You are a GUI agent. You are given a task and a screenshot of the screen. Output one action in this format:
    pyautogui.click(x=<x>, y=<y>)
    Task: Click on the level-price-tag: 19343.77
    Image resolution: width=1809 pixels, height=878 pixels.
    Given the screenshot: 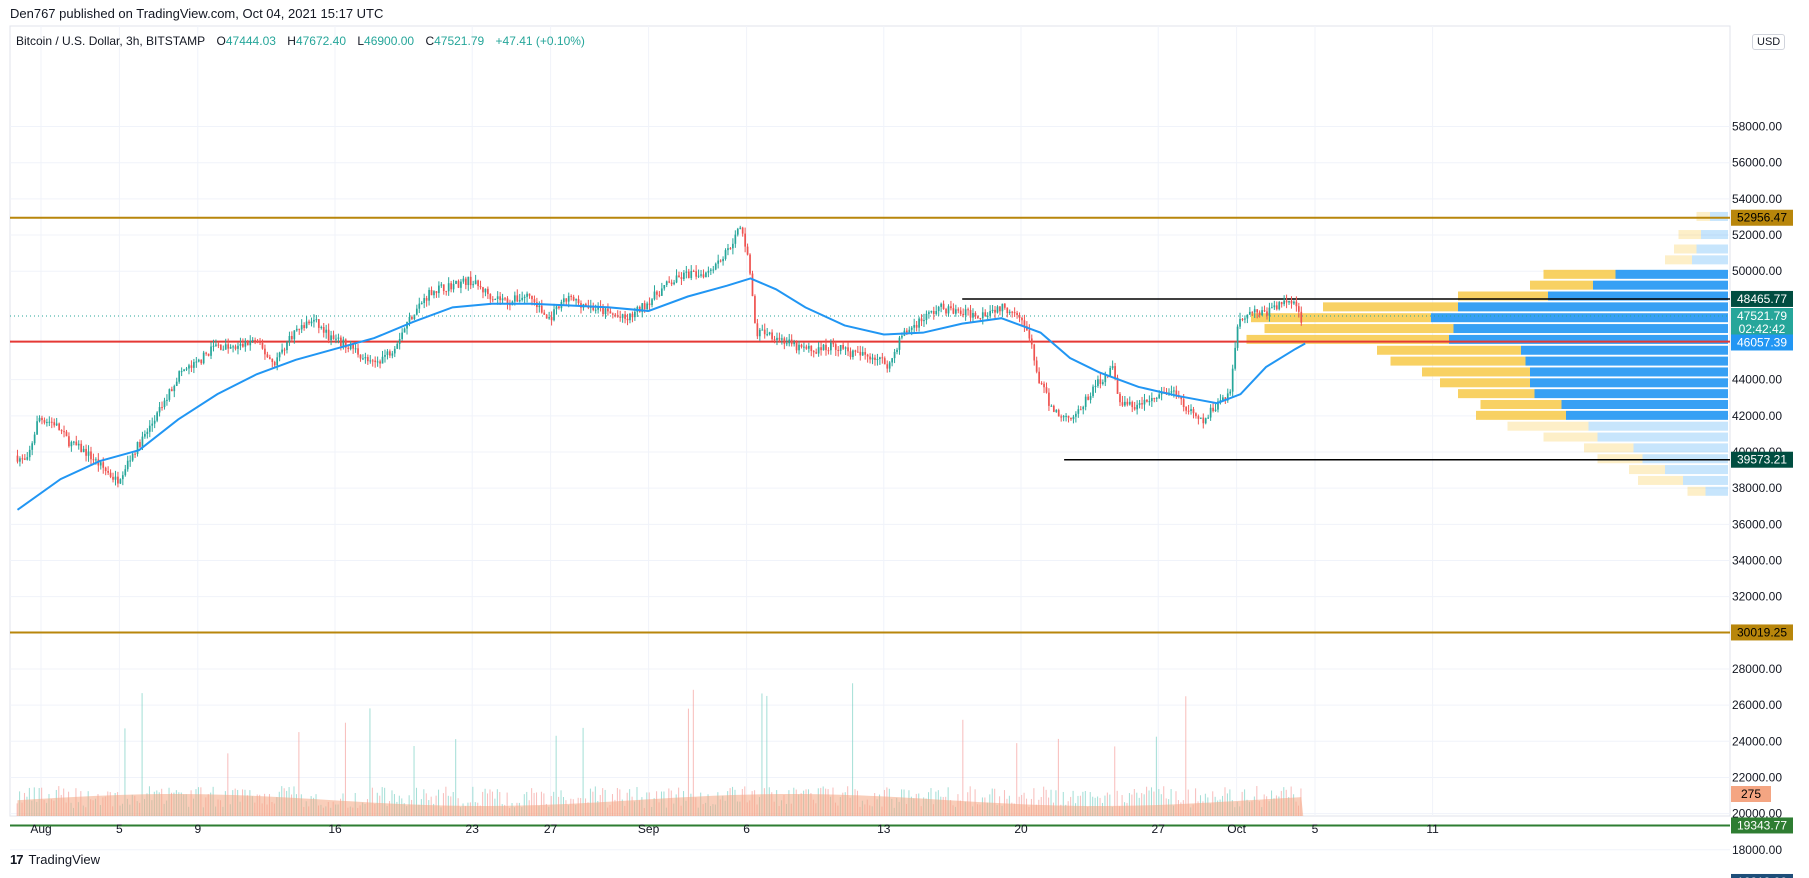 What is the action you would take?
    pyautogui.click(x=1762, y=825)
    